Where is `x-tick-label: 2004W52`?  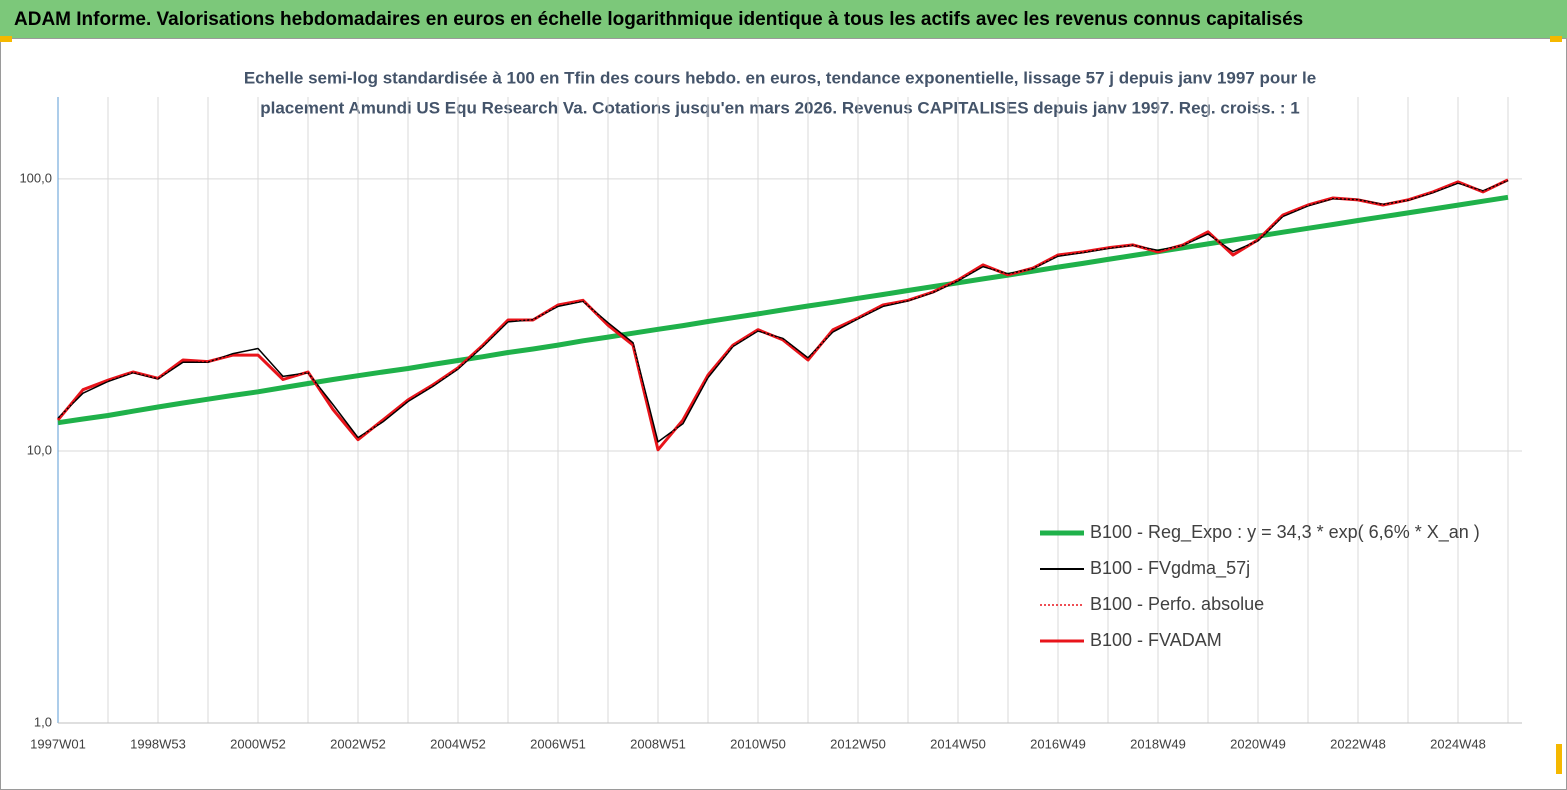 x-tick-label: 2004W52 is located at coordinates (458, 743).